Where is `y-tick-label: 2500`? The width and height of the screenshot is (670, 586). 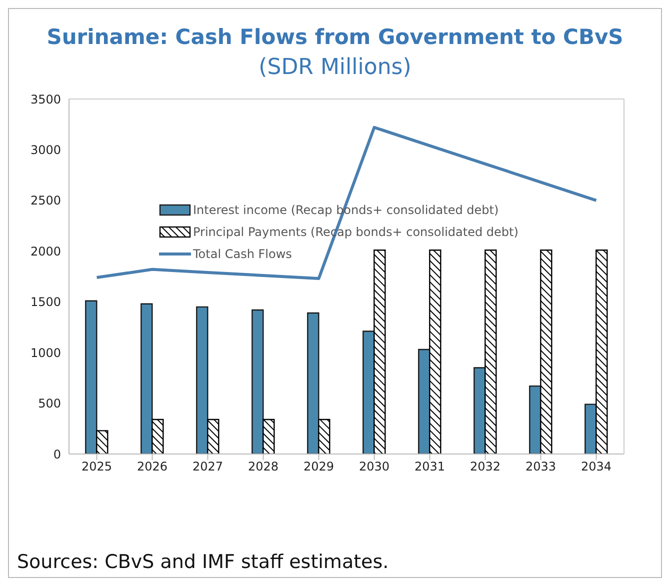 y-tick-label: 2500 is located at coordinates (45, 201).